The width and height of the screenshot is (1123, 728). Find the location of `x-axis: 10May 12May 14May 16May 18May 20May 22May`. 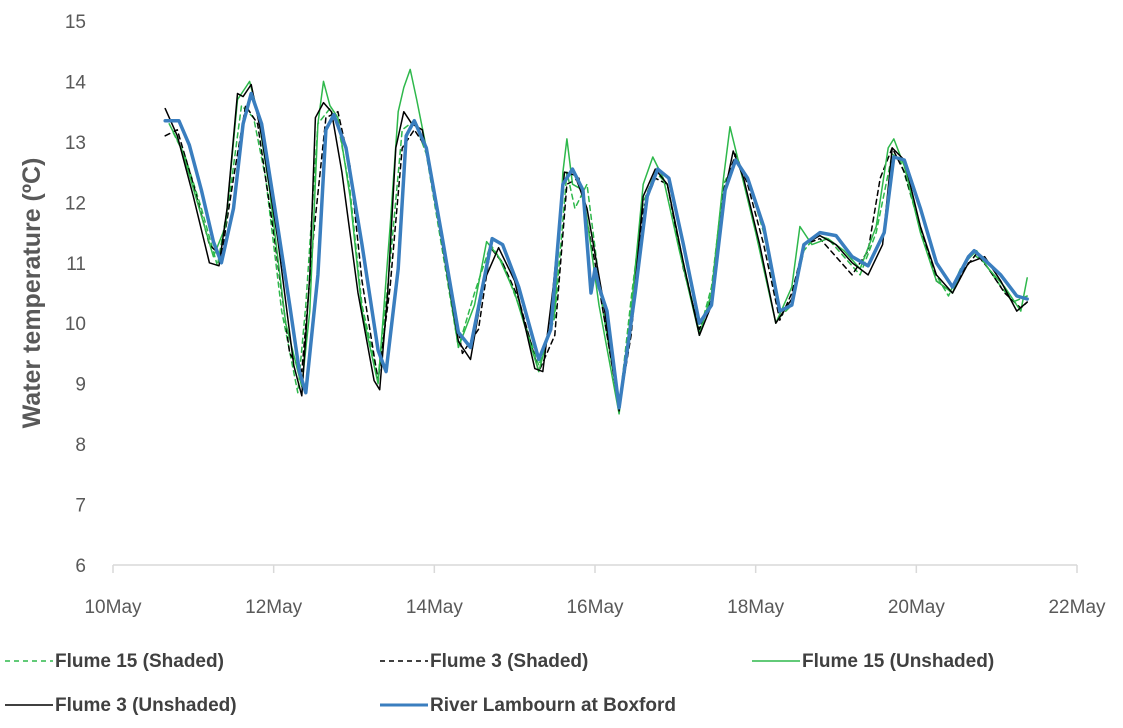

x-axis: 10May 12May 14May 16May 18May 20May 22May is located at coordinates (595, 591).